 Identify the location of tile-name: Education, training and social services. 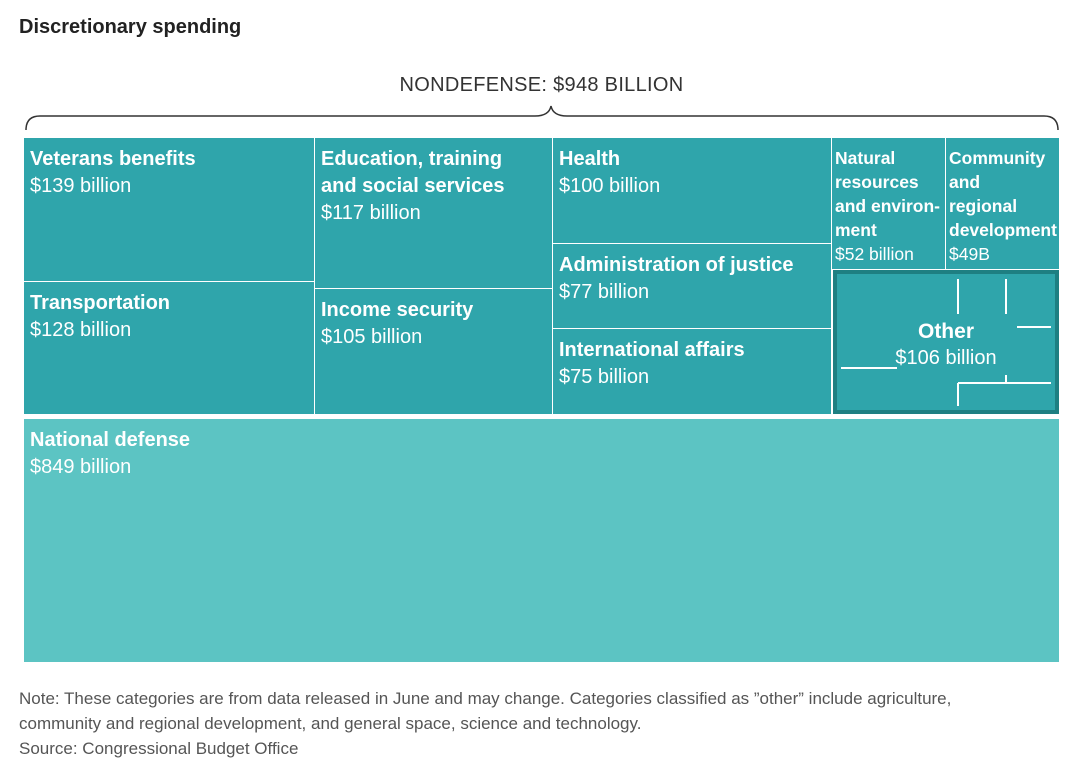
(413, 172).